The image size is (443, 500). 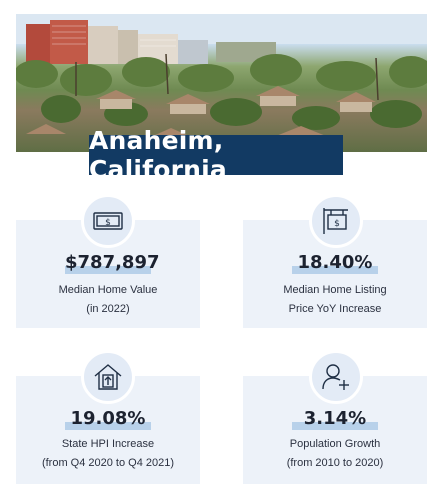 I want to click on listing-sign-icon: $, so click(x=336, y=221).